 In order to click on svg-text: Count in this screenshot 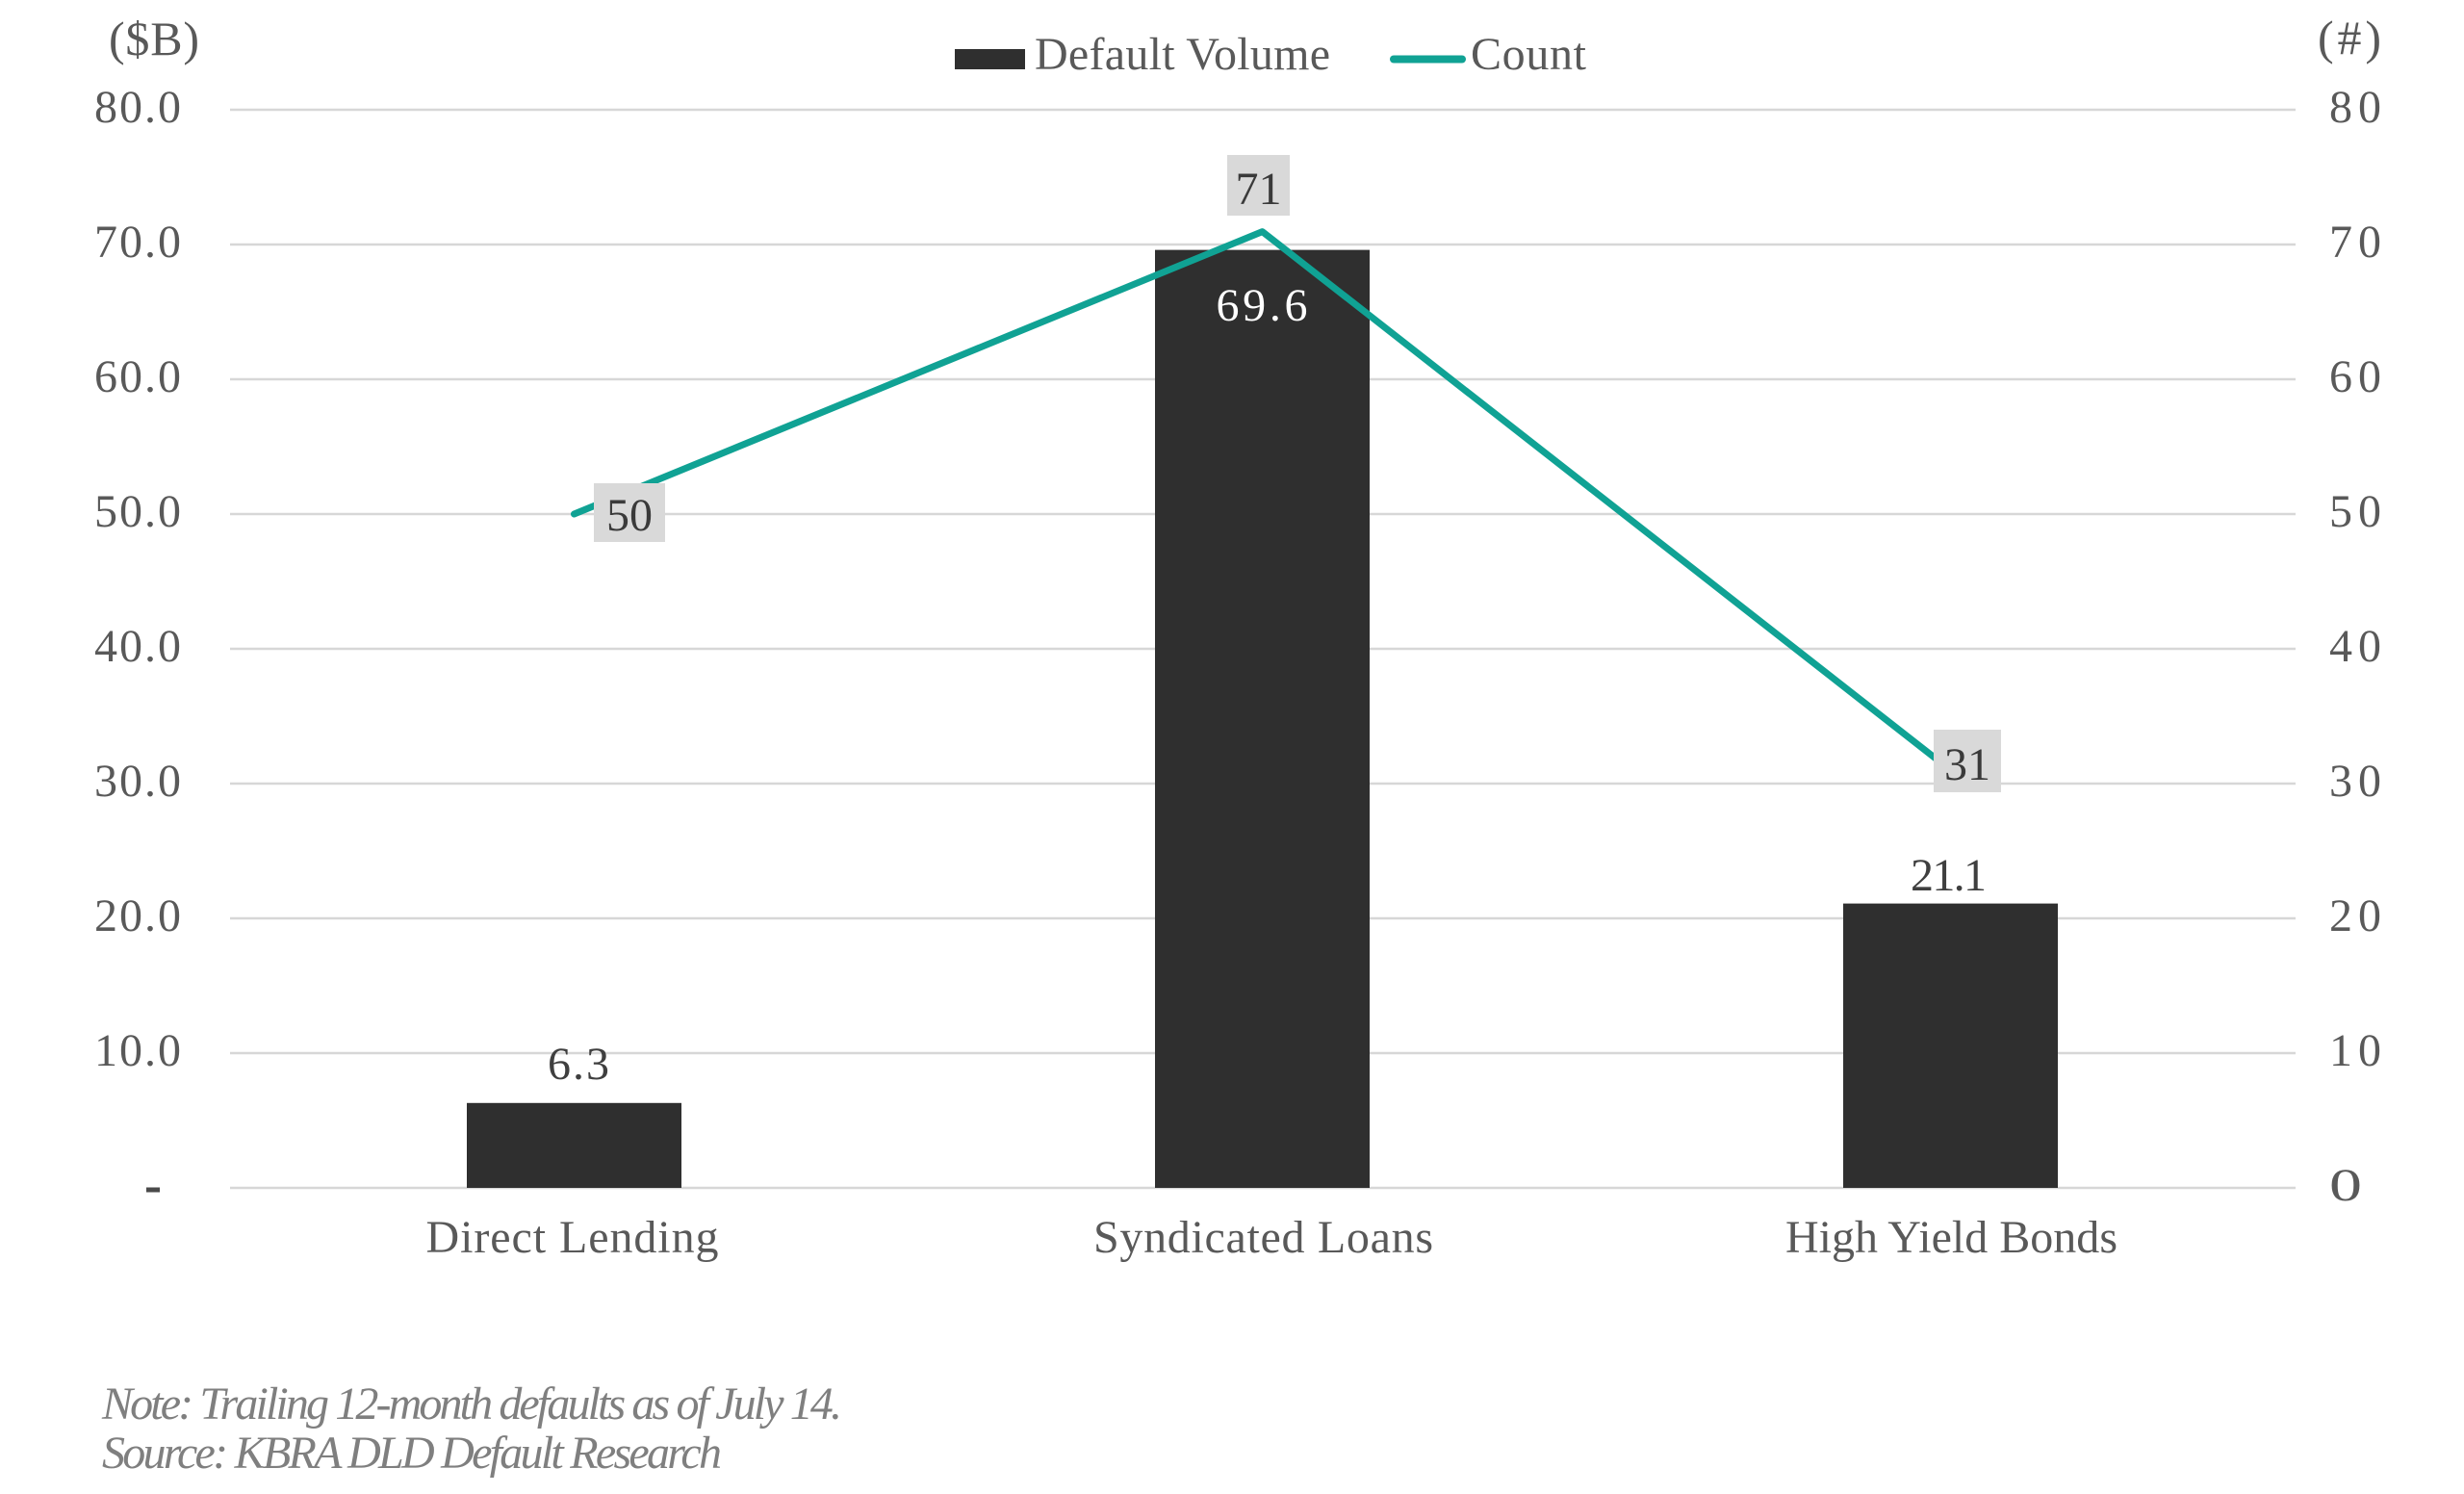, I will do `click(1529, 54)`.